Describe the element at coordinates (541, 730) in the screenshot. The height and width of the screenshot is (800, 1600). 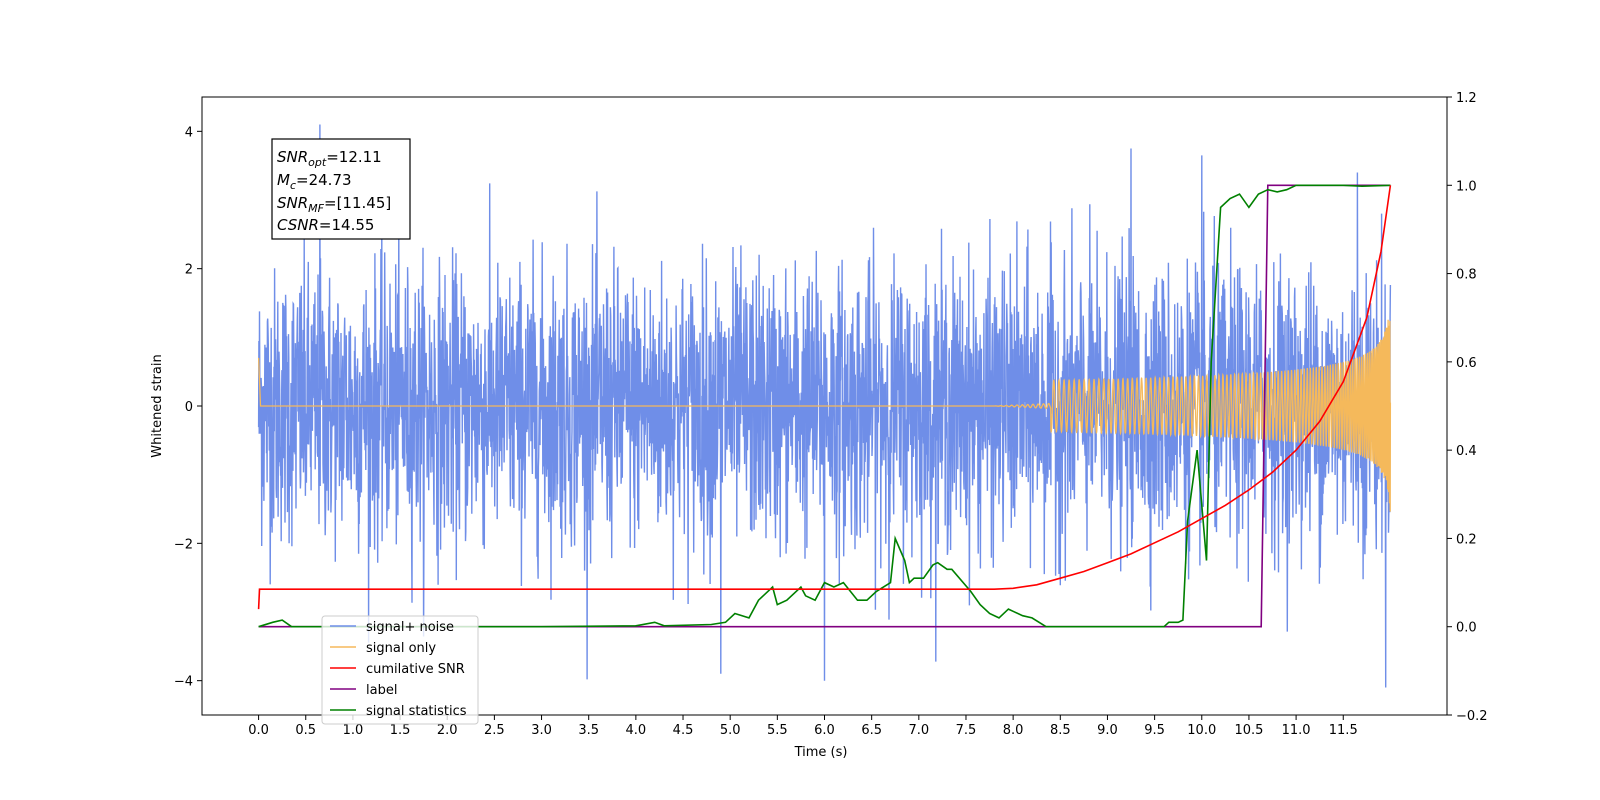
I see `x-tick-label: 3.0` at that location.